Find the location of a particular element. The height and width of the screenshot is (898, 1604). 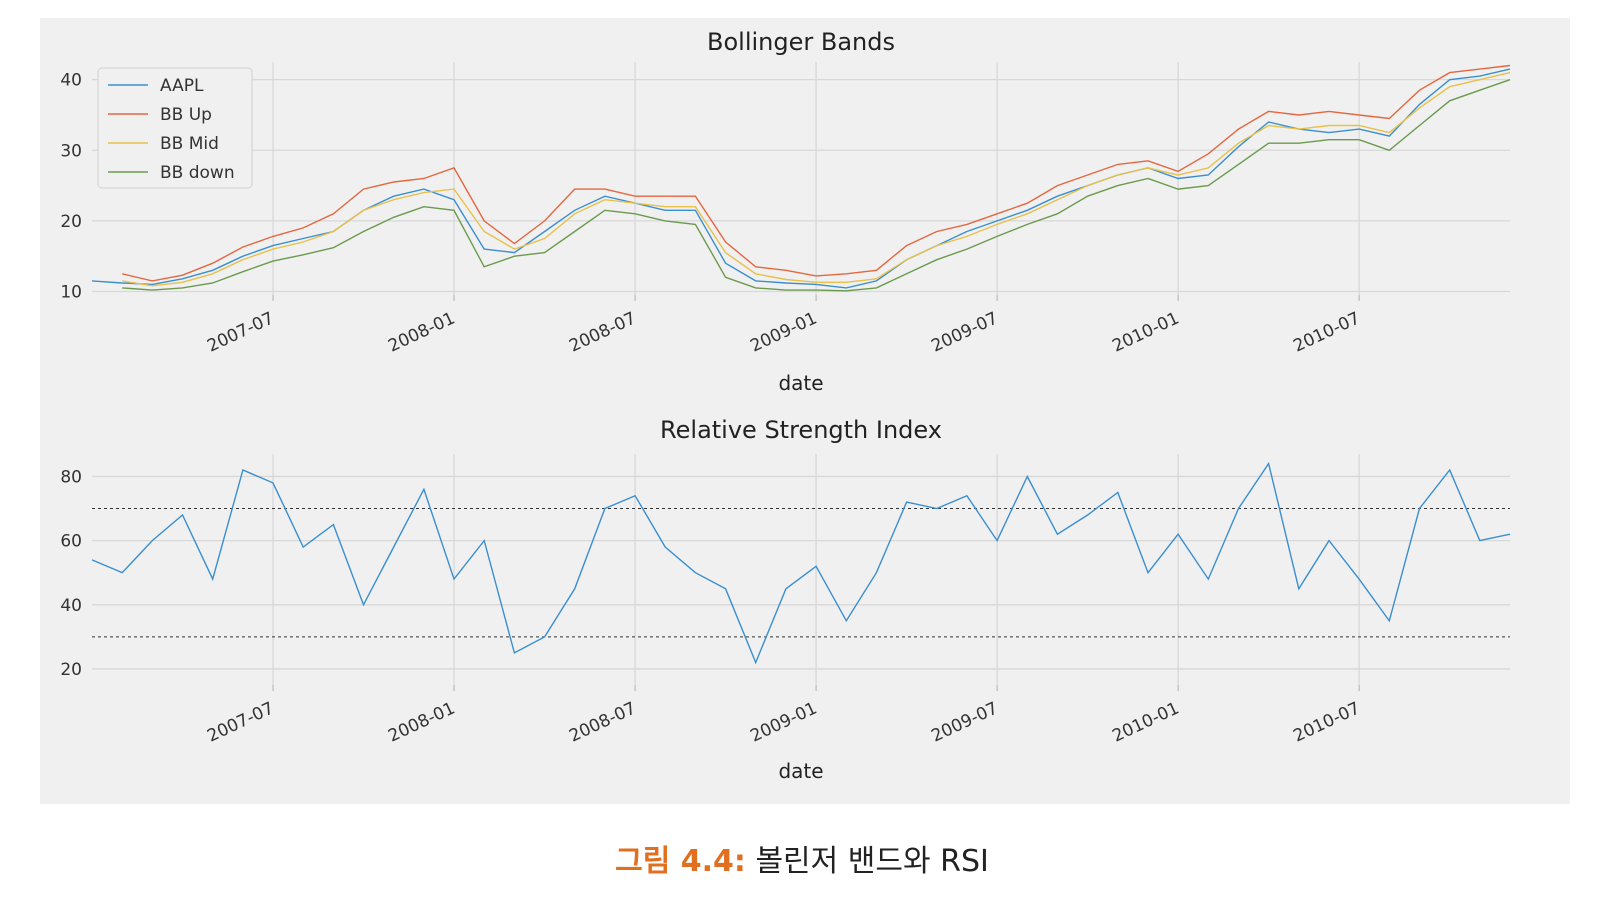

y-tick-label: 30 is located at coordinates (71, 151).